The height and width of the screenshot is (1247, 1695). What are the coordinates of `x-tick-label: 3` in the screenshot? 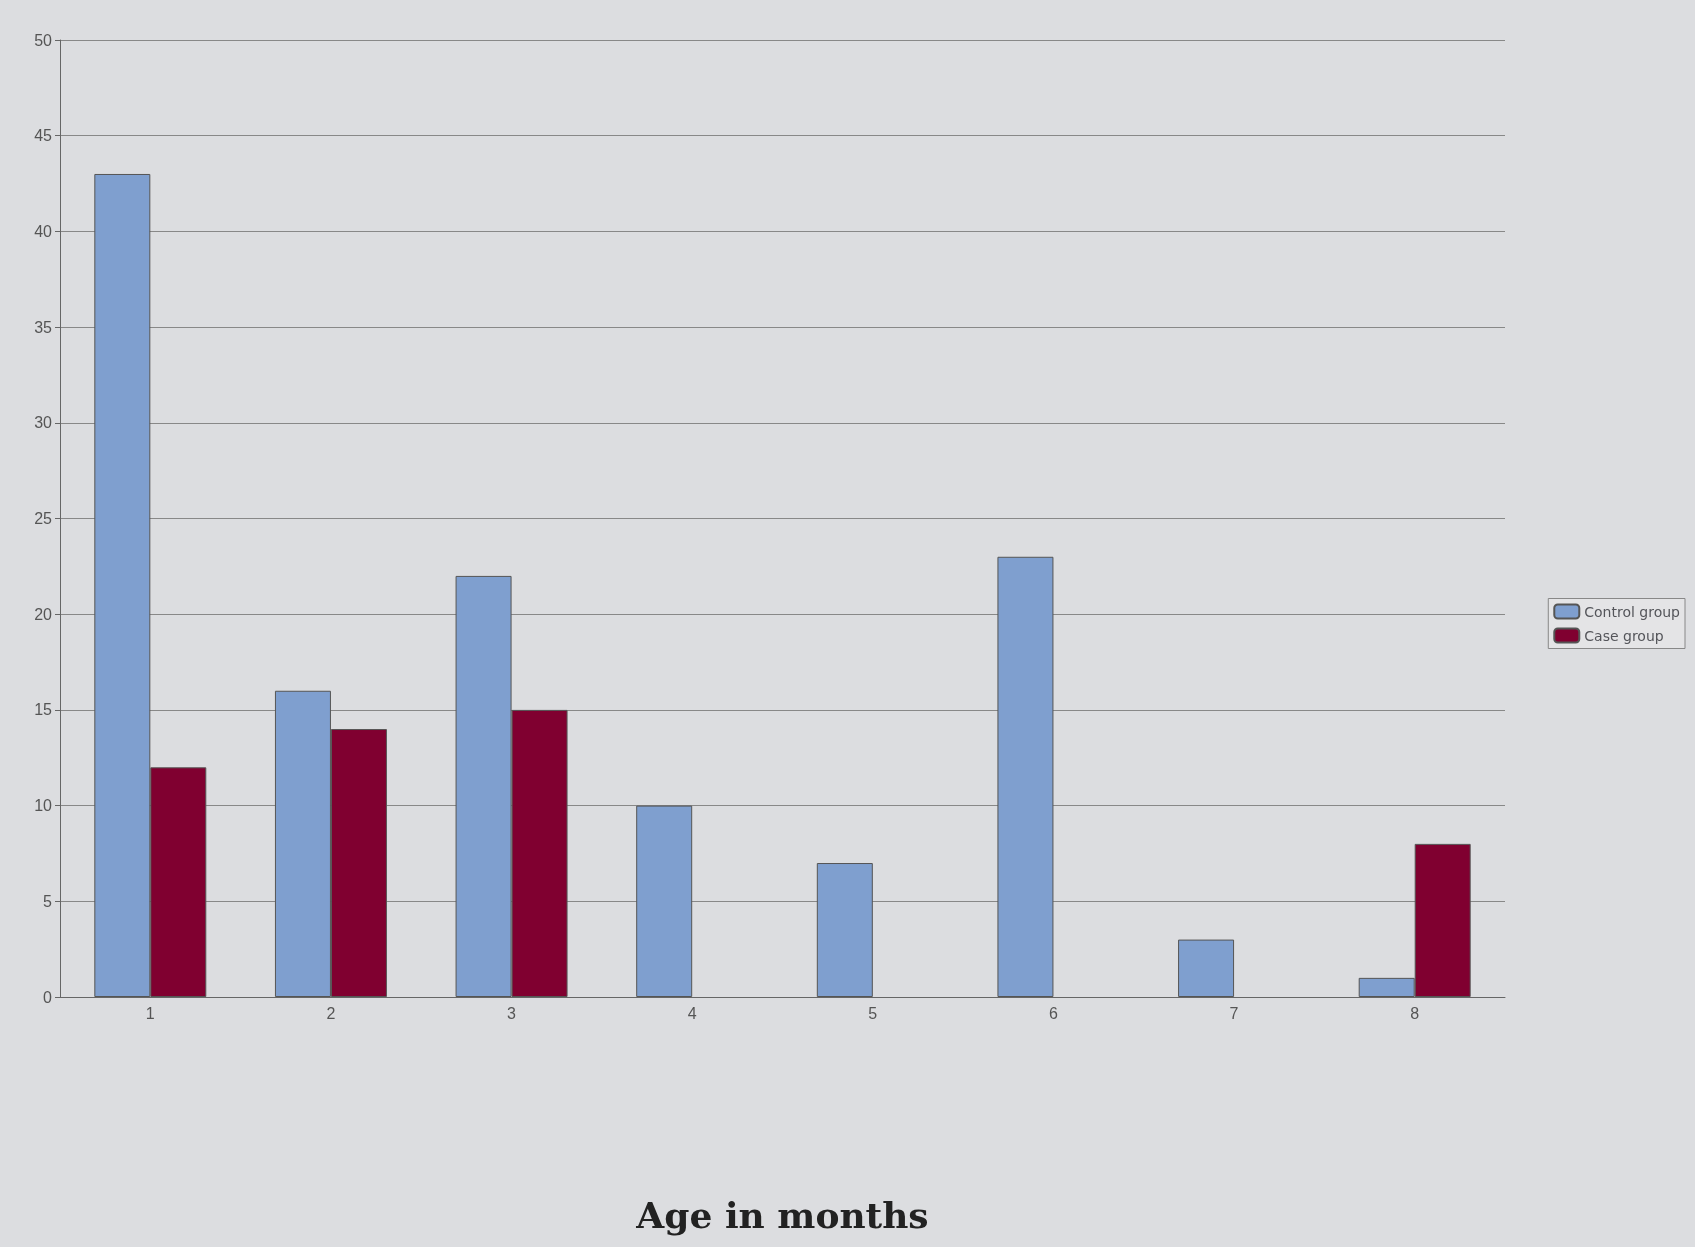 It's located at (512, 1013).